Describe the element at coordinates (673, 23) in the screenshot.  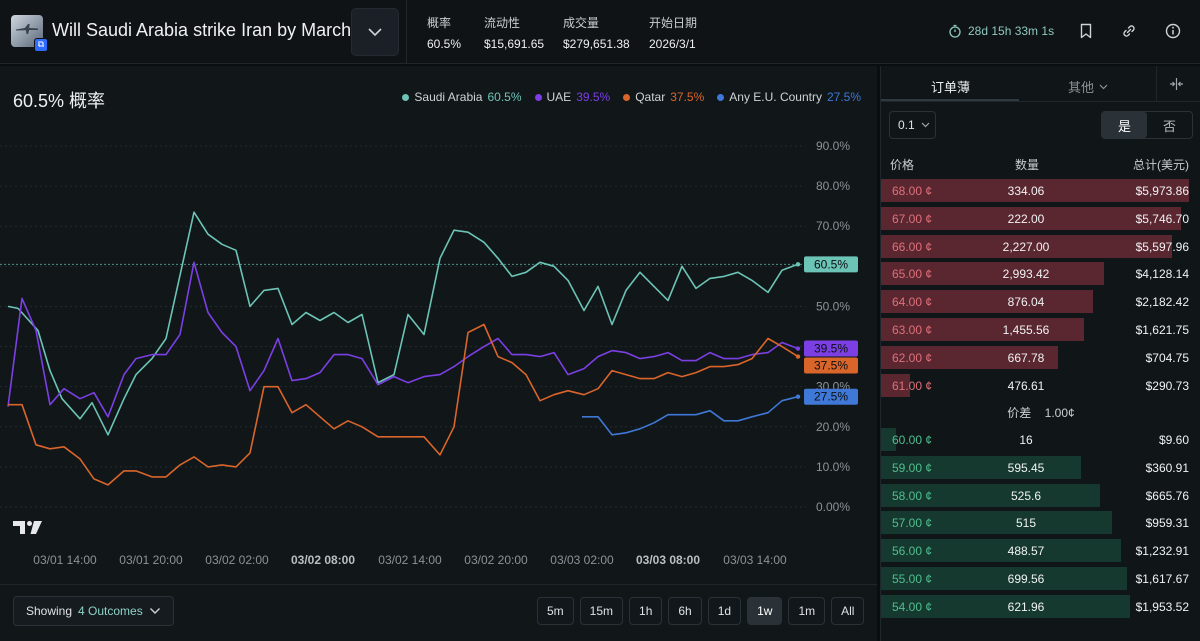
I see `stat-label: 开始日期` at that location.